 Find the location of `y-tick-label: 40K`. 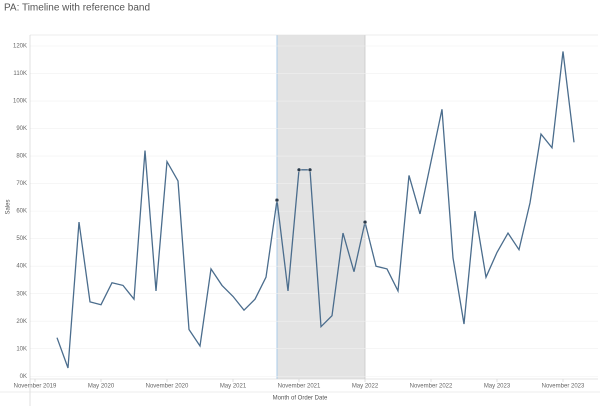

y-tick-label: 40K is located at coordinates (21, 267).